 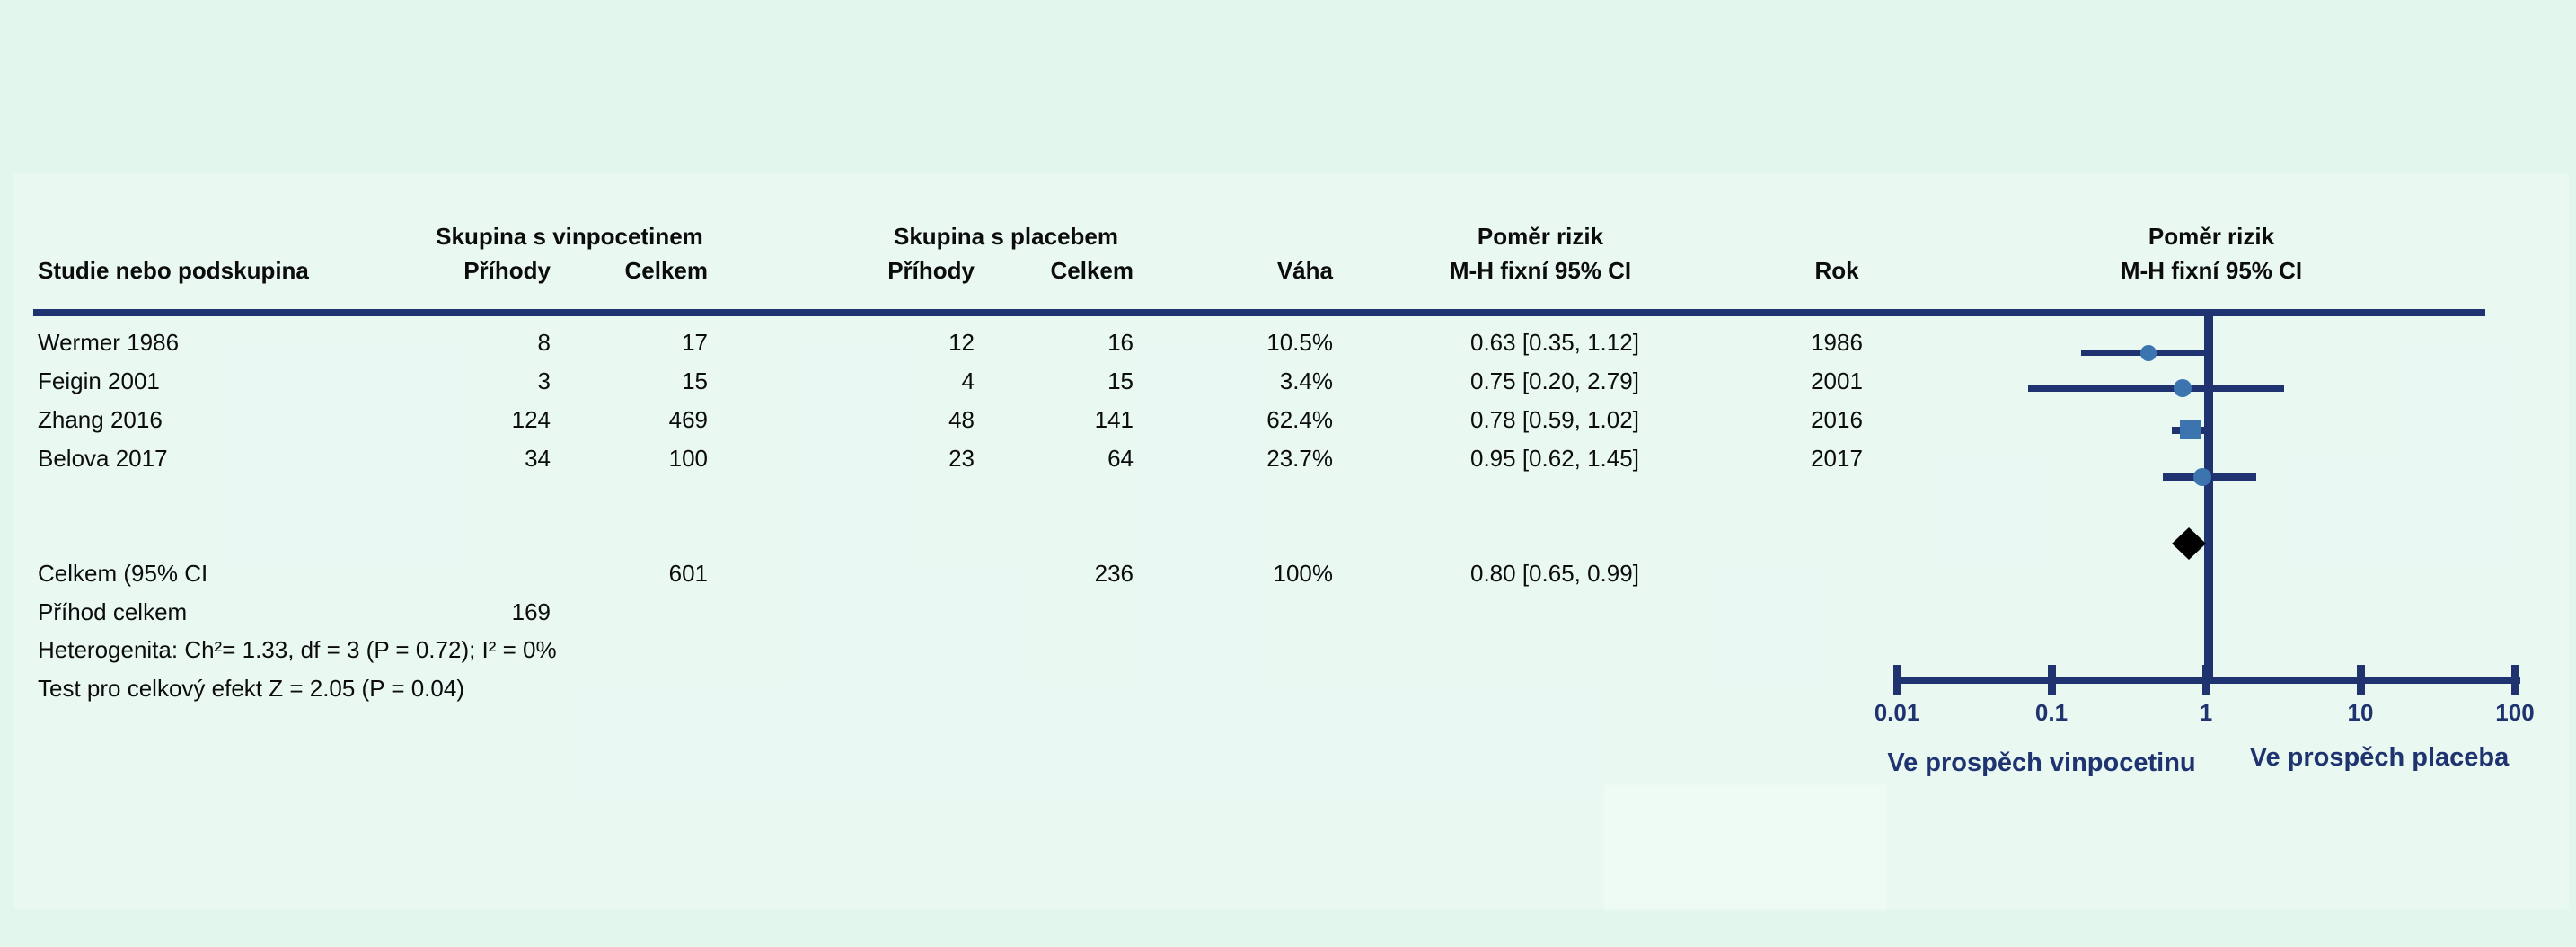 What do you see at coordinates (2156, 388) in the screenshot?
I see `ci-line-feigin` at bounding box center [2156, 388].